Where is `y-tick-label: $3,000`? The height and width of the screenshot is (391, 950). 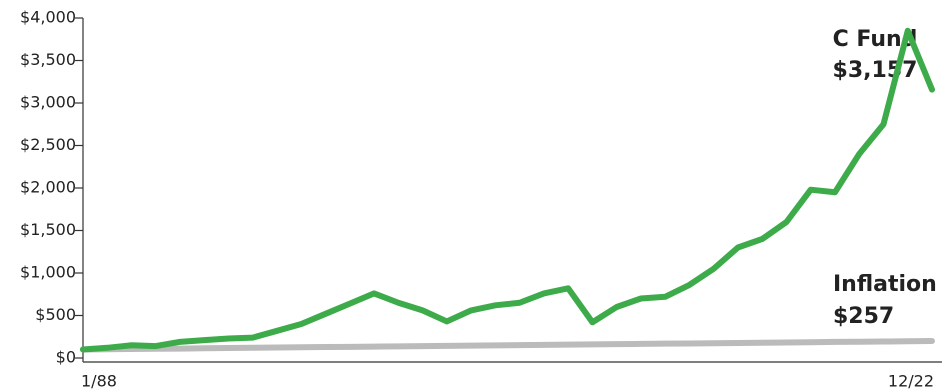
y-tick-label: $3,000 is located at coordinates (48, 102).